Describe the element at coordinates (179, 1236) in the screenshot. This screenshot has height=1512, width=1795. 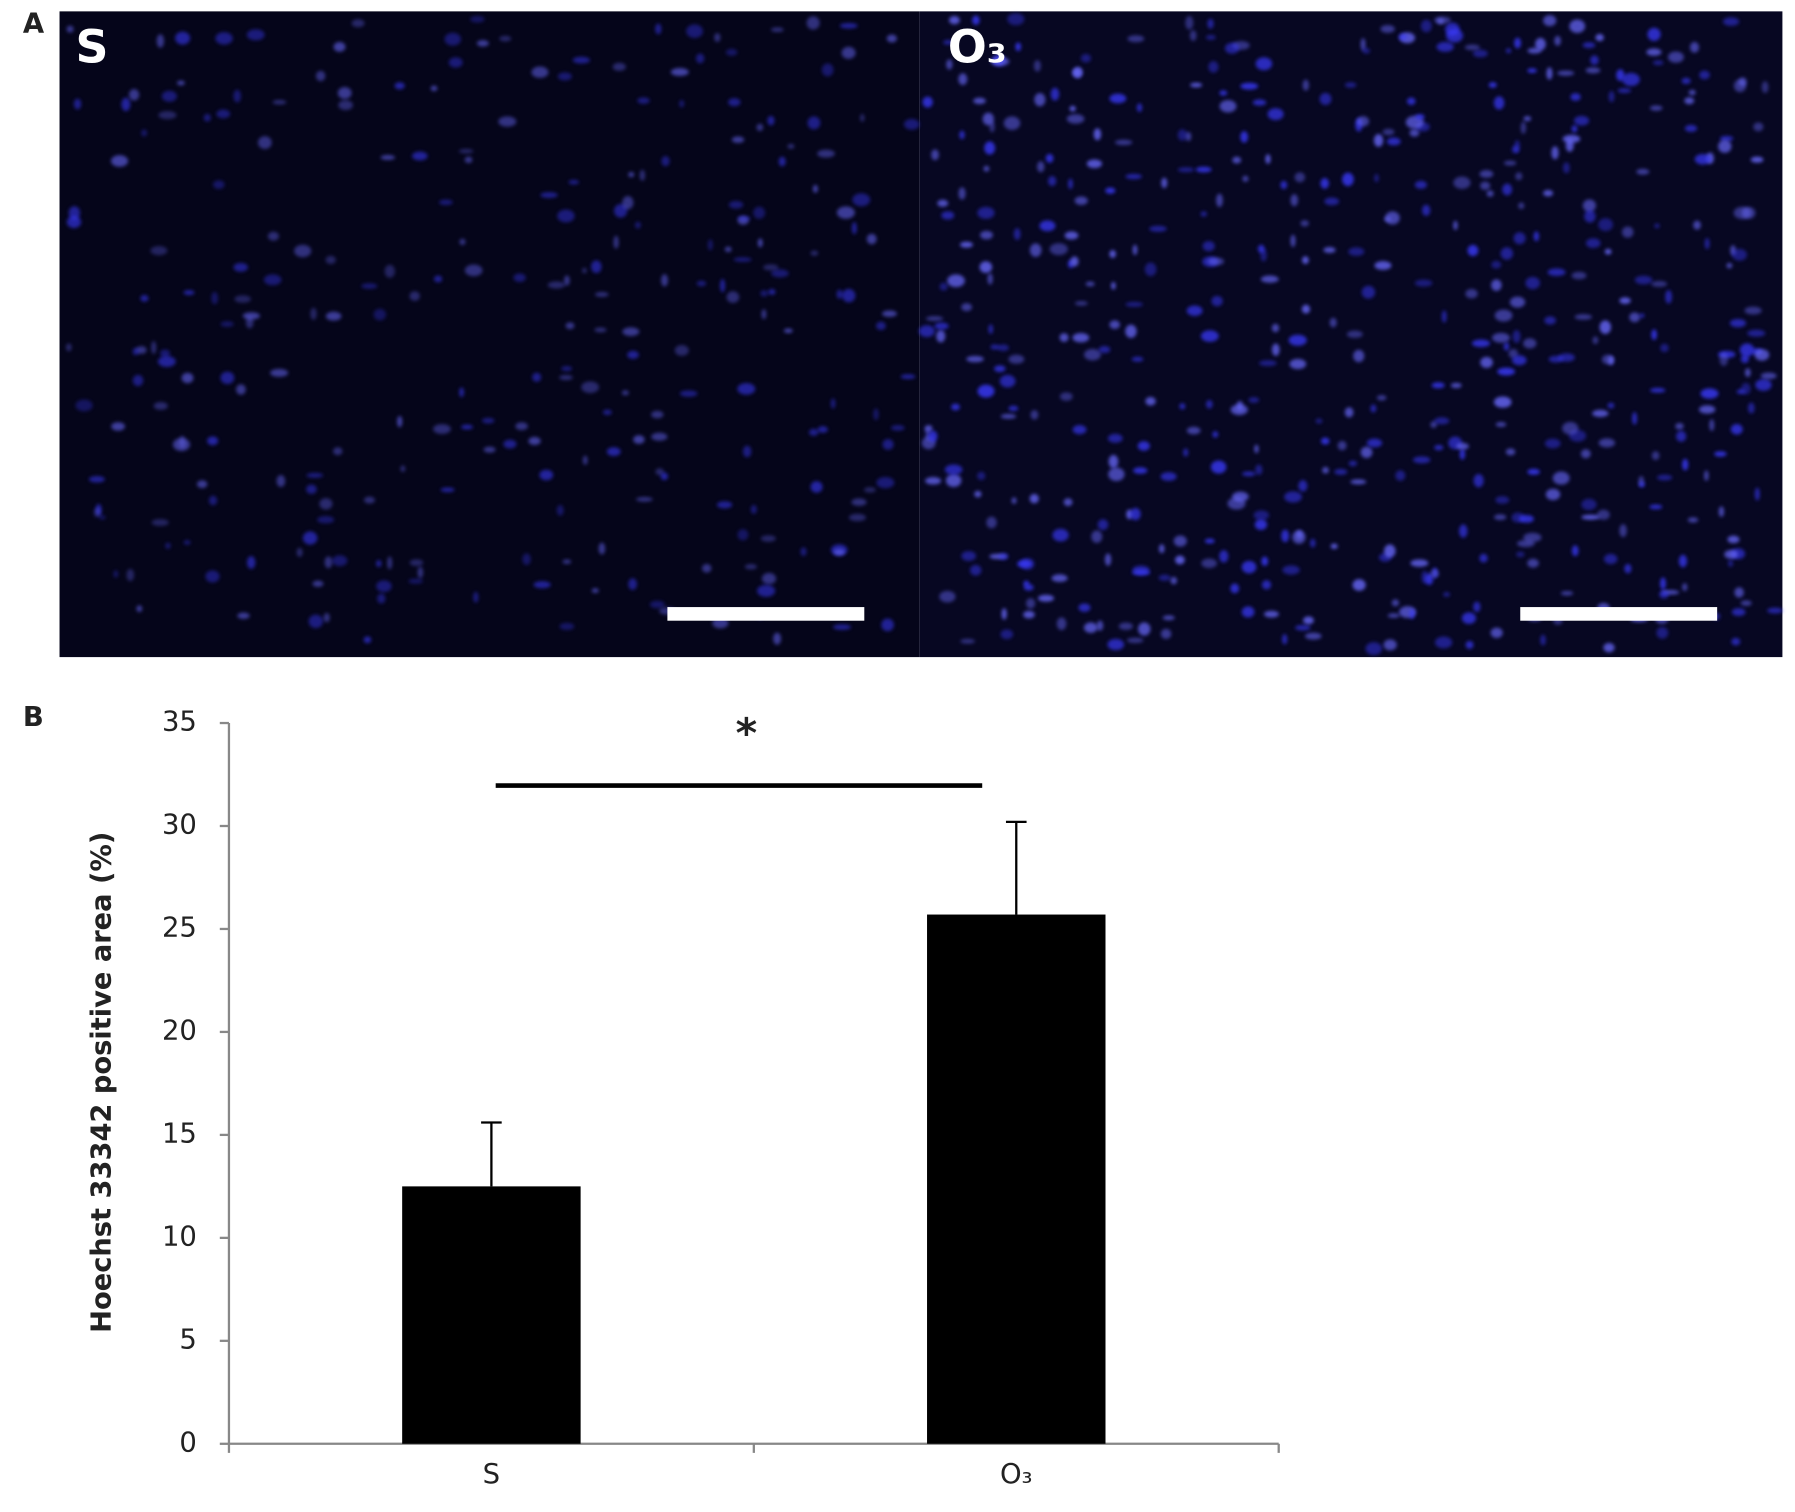
I see `y-tick-label: 10` at that location.